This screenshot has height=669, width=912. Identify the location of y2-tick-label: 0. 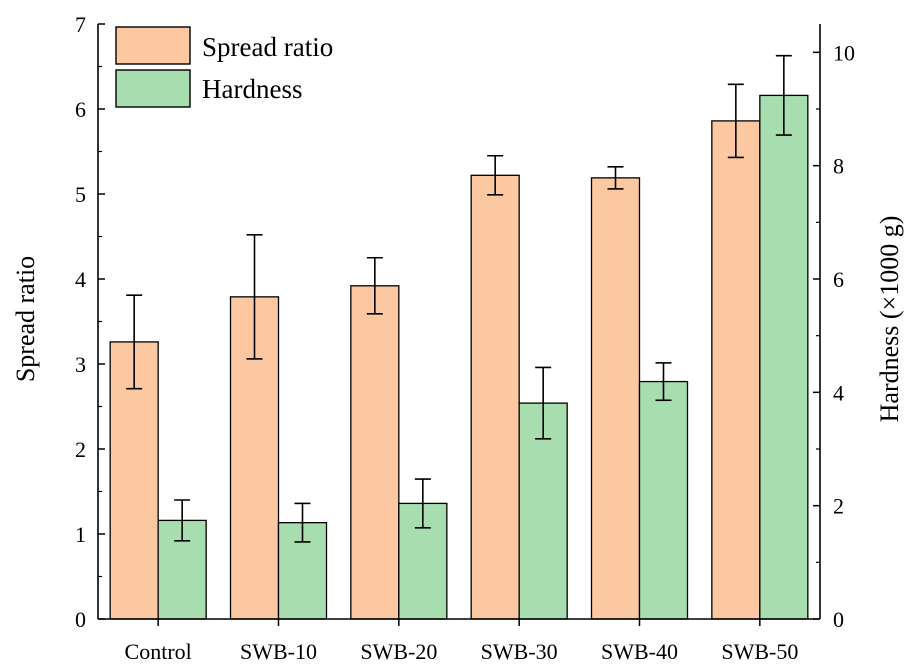
(838, 619).